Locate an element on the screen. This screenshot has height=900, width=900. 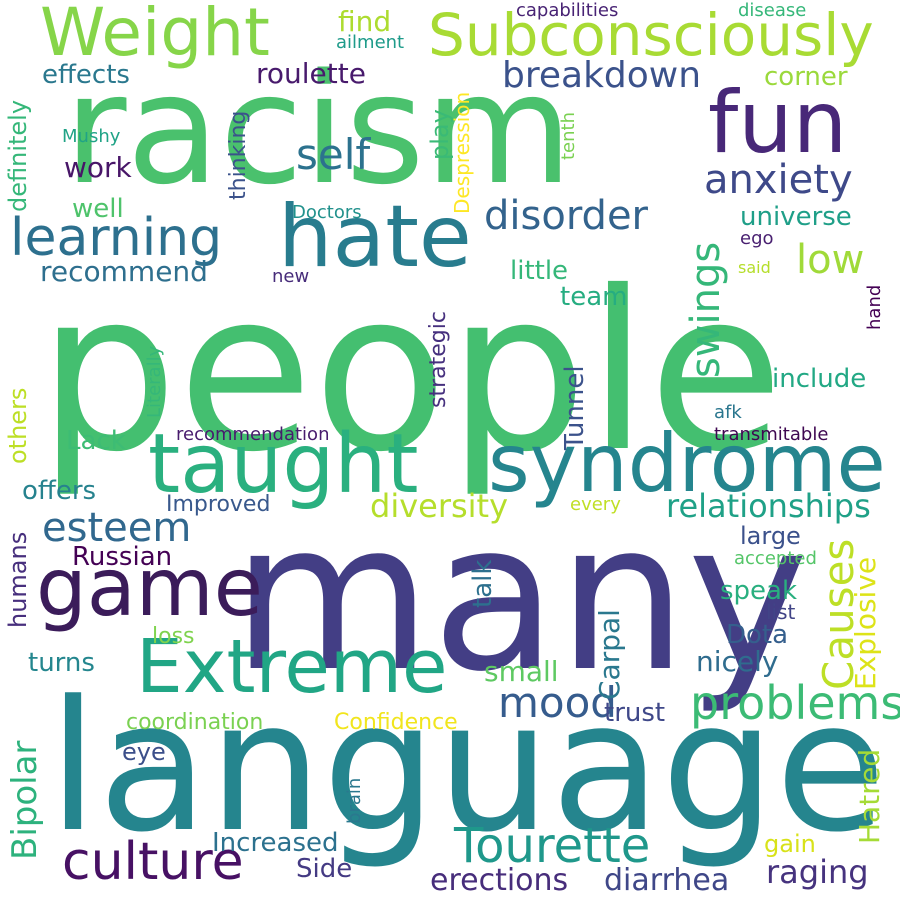
word-afk: afk is located at coordinates (728, 412).